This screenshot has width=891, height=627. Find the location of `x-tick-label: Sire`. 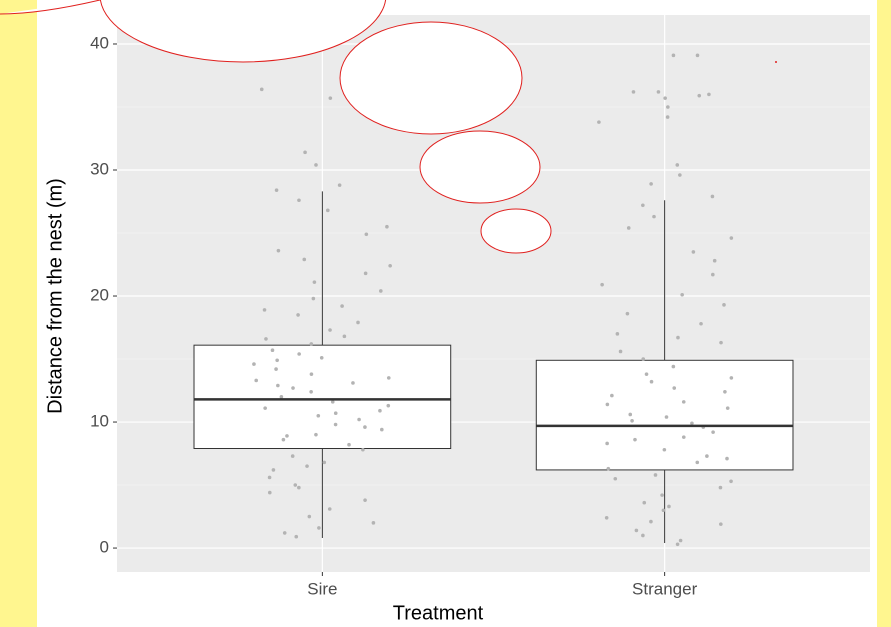

x-tick-label: Sire is located at coordinates (322, 588).